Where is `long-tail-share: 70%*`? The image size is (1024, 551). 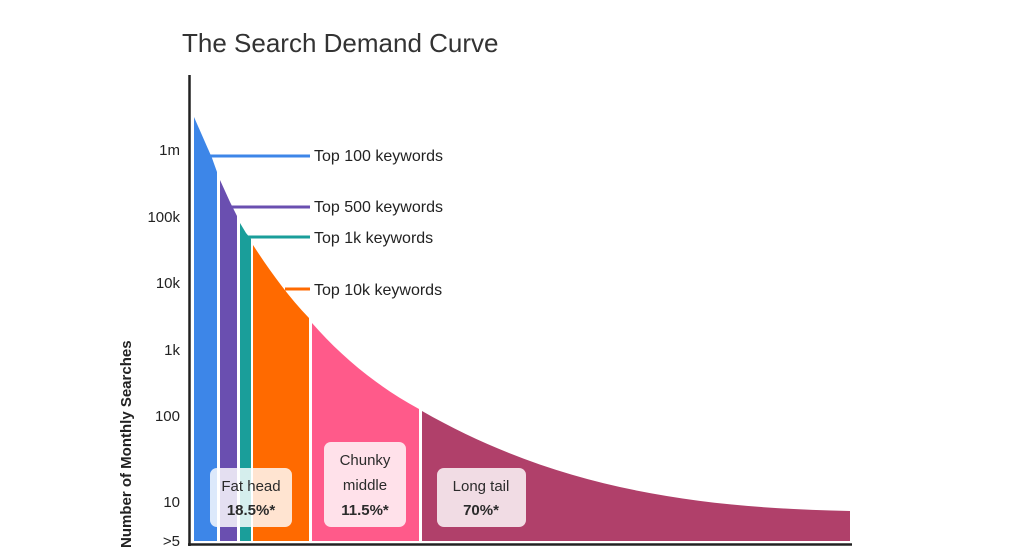
long-tail-share: 70%* is located at coordinates (481, 510).